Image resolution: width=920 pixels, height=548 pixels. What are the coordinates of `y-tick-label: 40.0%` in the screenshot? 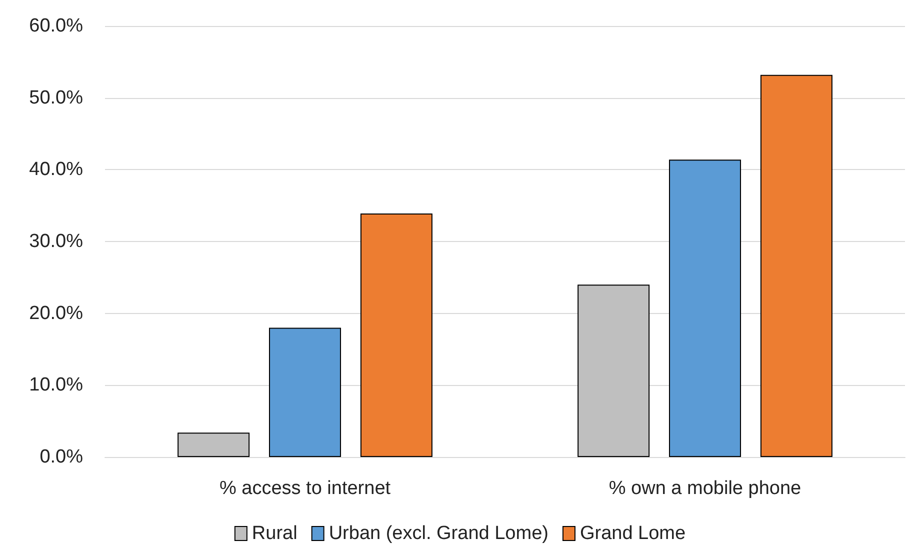 It's located at (56, 169).